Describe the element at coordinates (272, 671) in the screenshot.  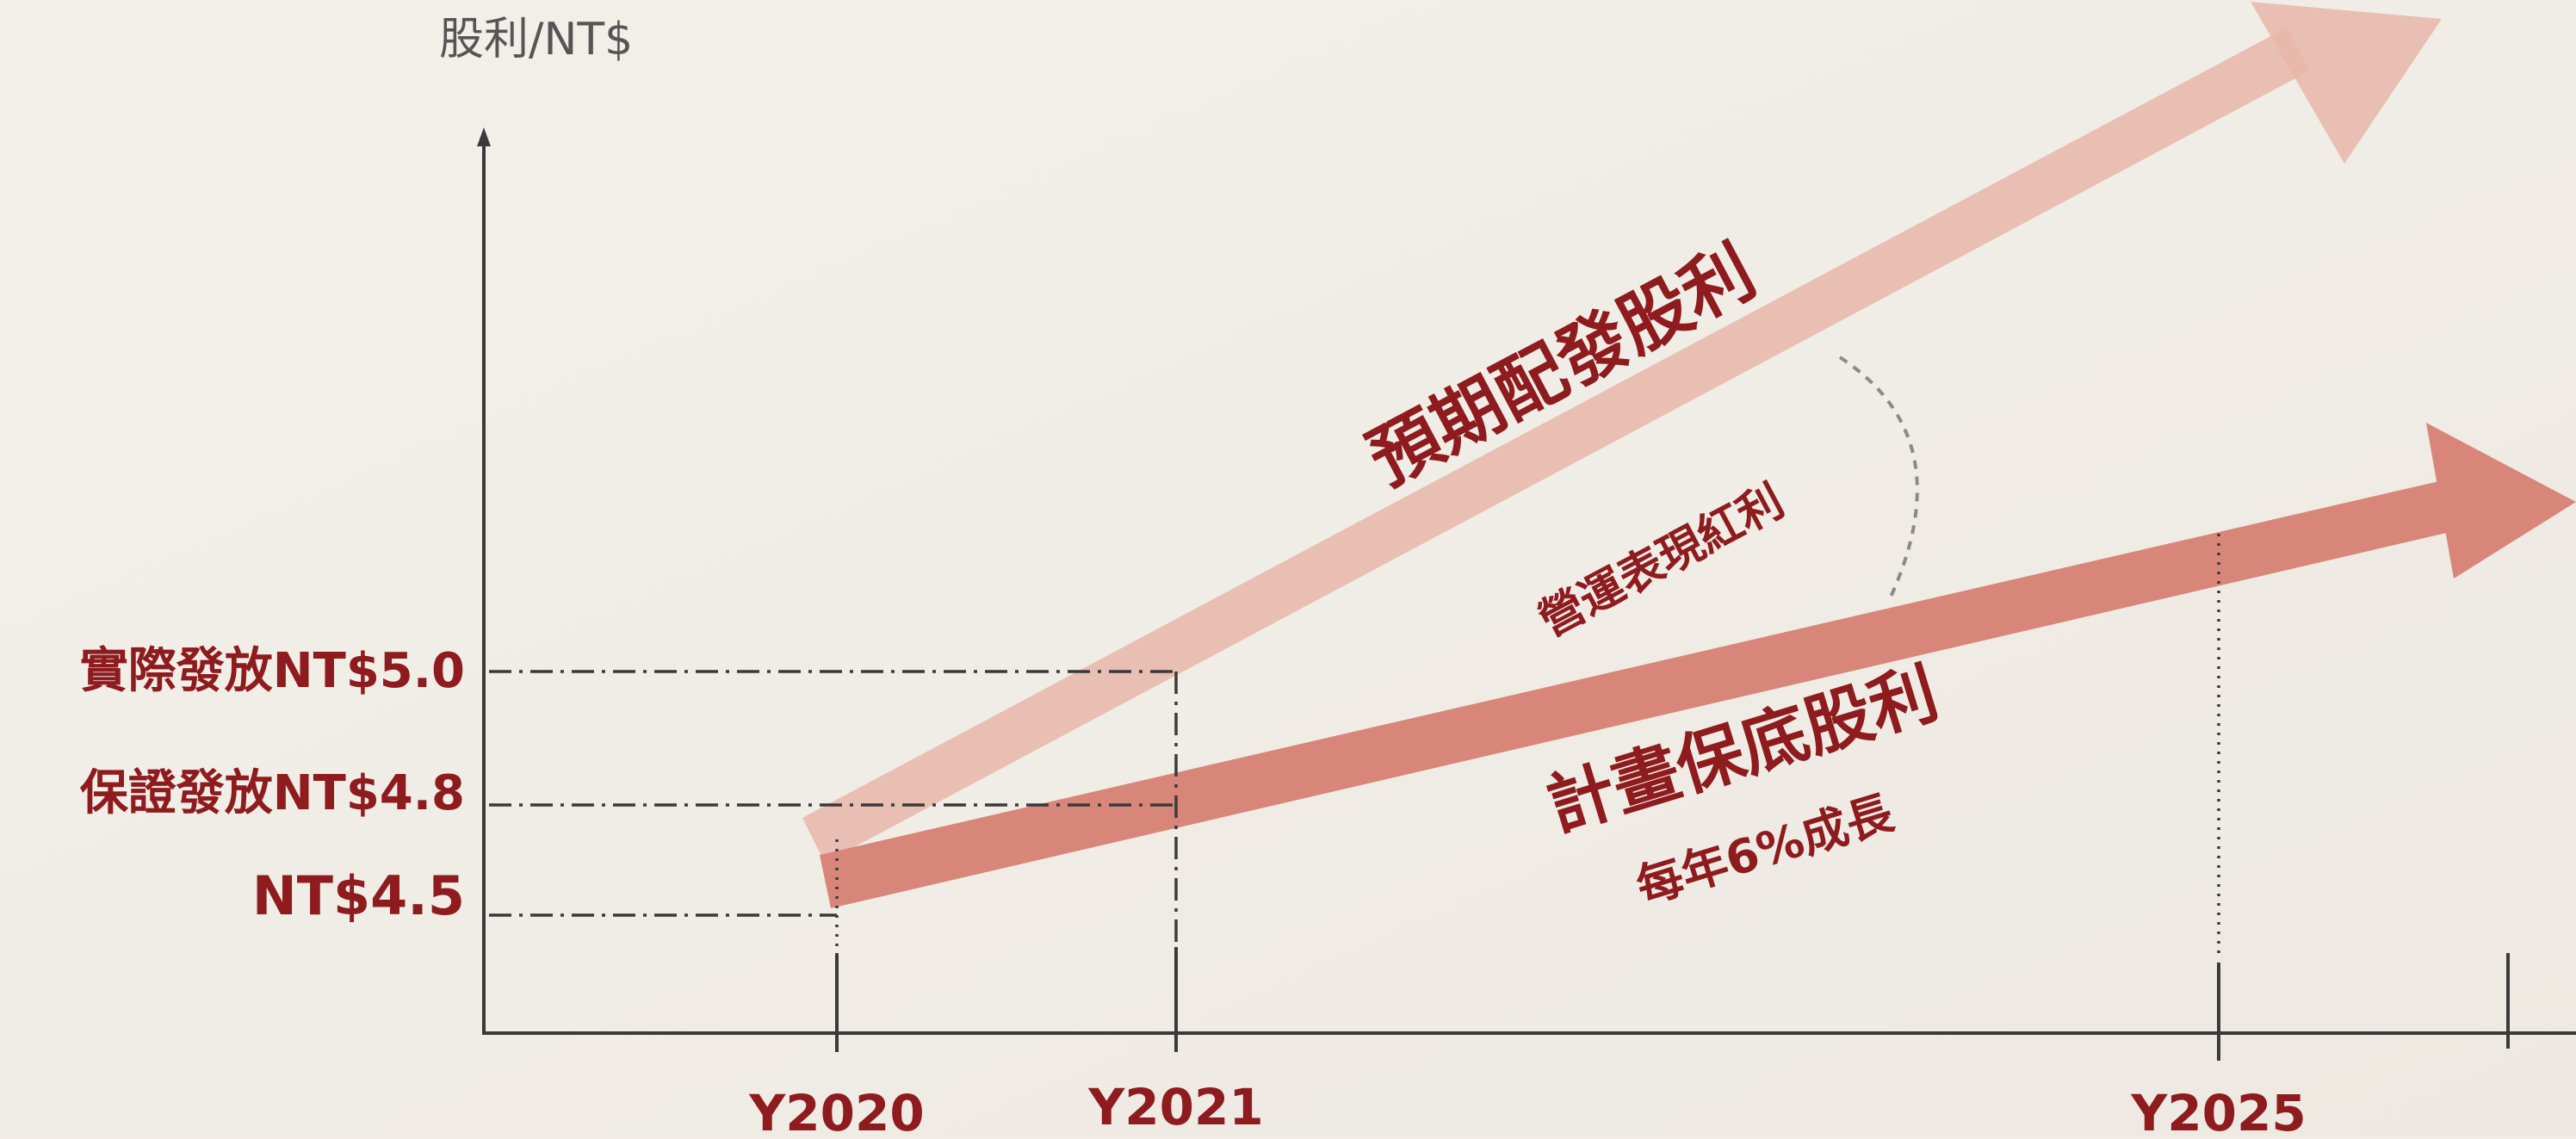
I see `y-level-label-actual: 實際發放NT$5.0` at that location.